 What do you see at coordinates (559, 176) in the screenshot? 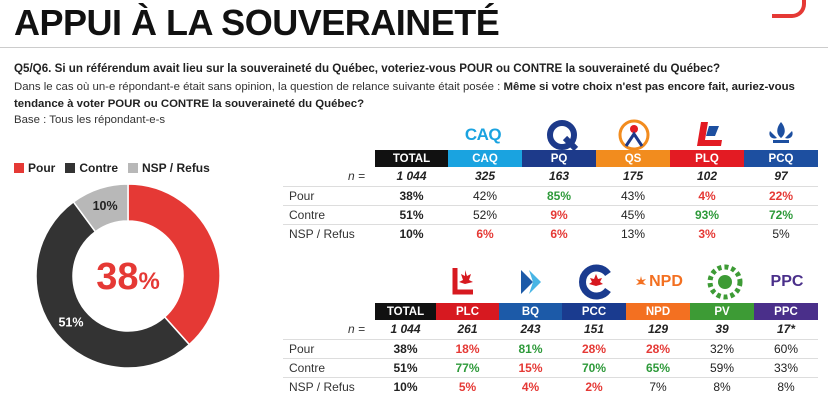
I see `n-pq: 163` at bounding box center [559, 176].